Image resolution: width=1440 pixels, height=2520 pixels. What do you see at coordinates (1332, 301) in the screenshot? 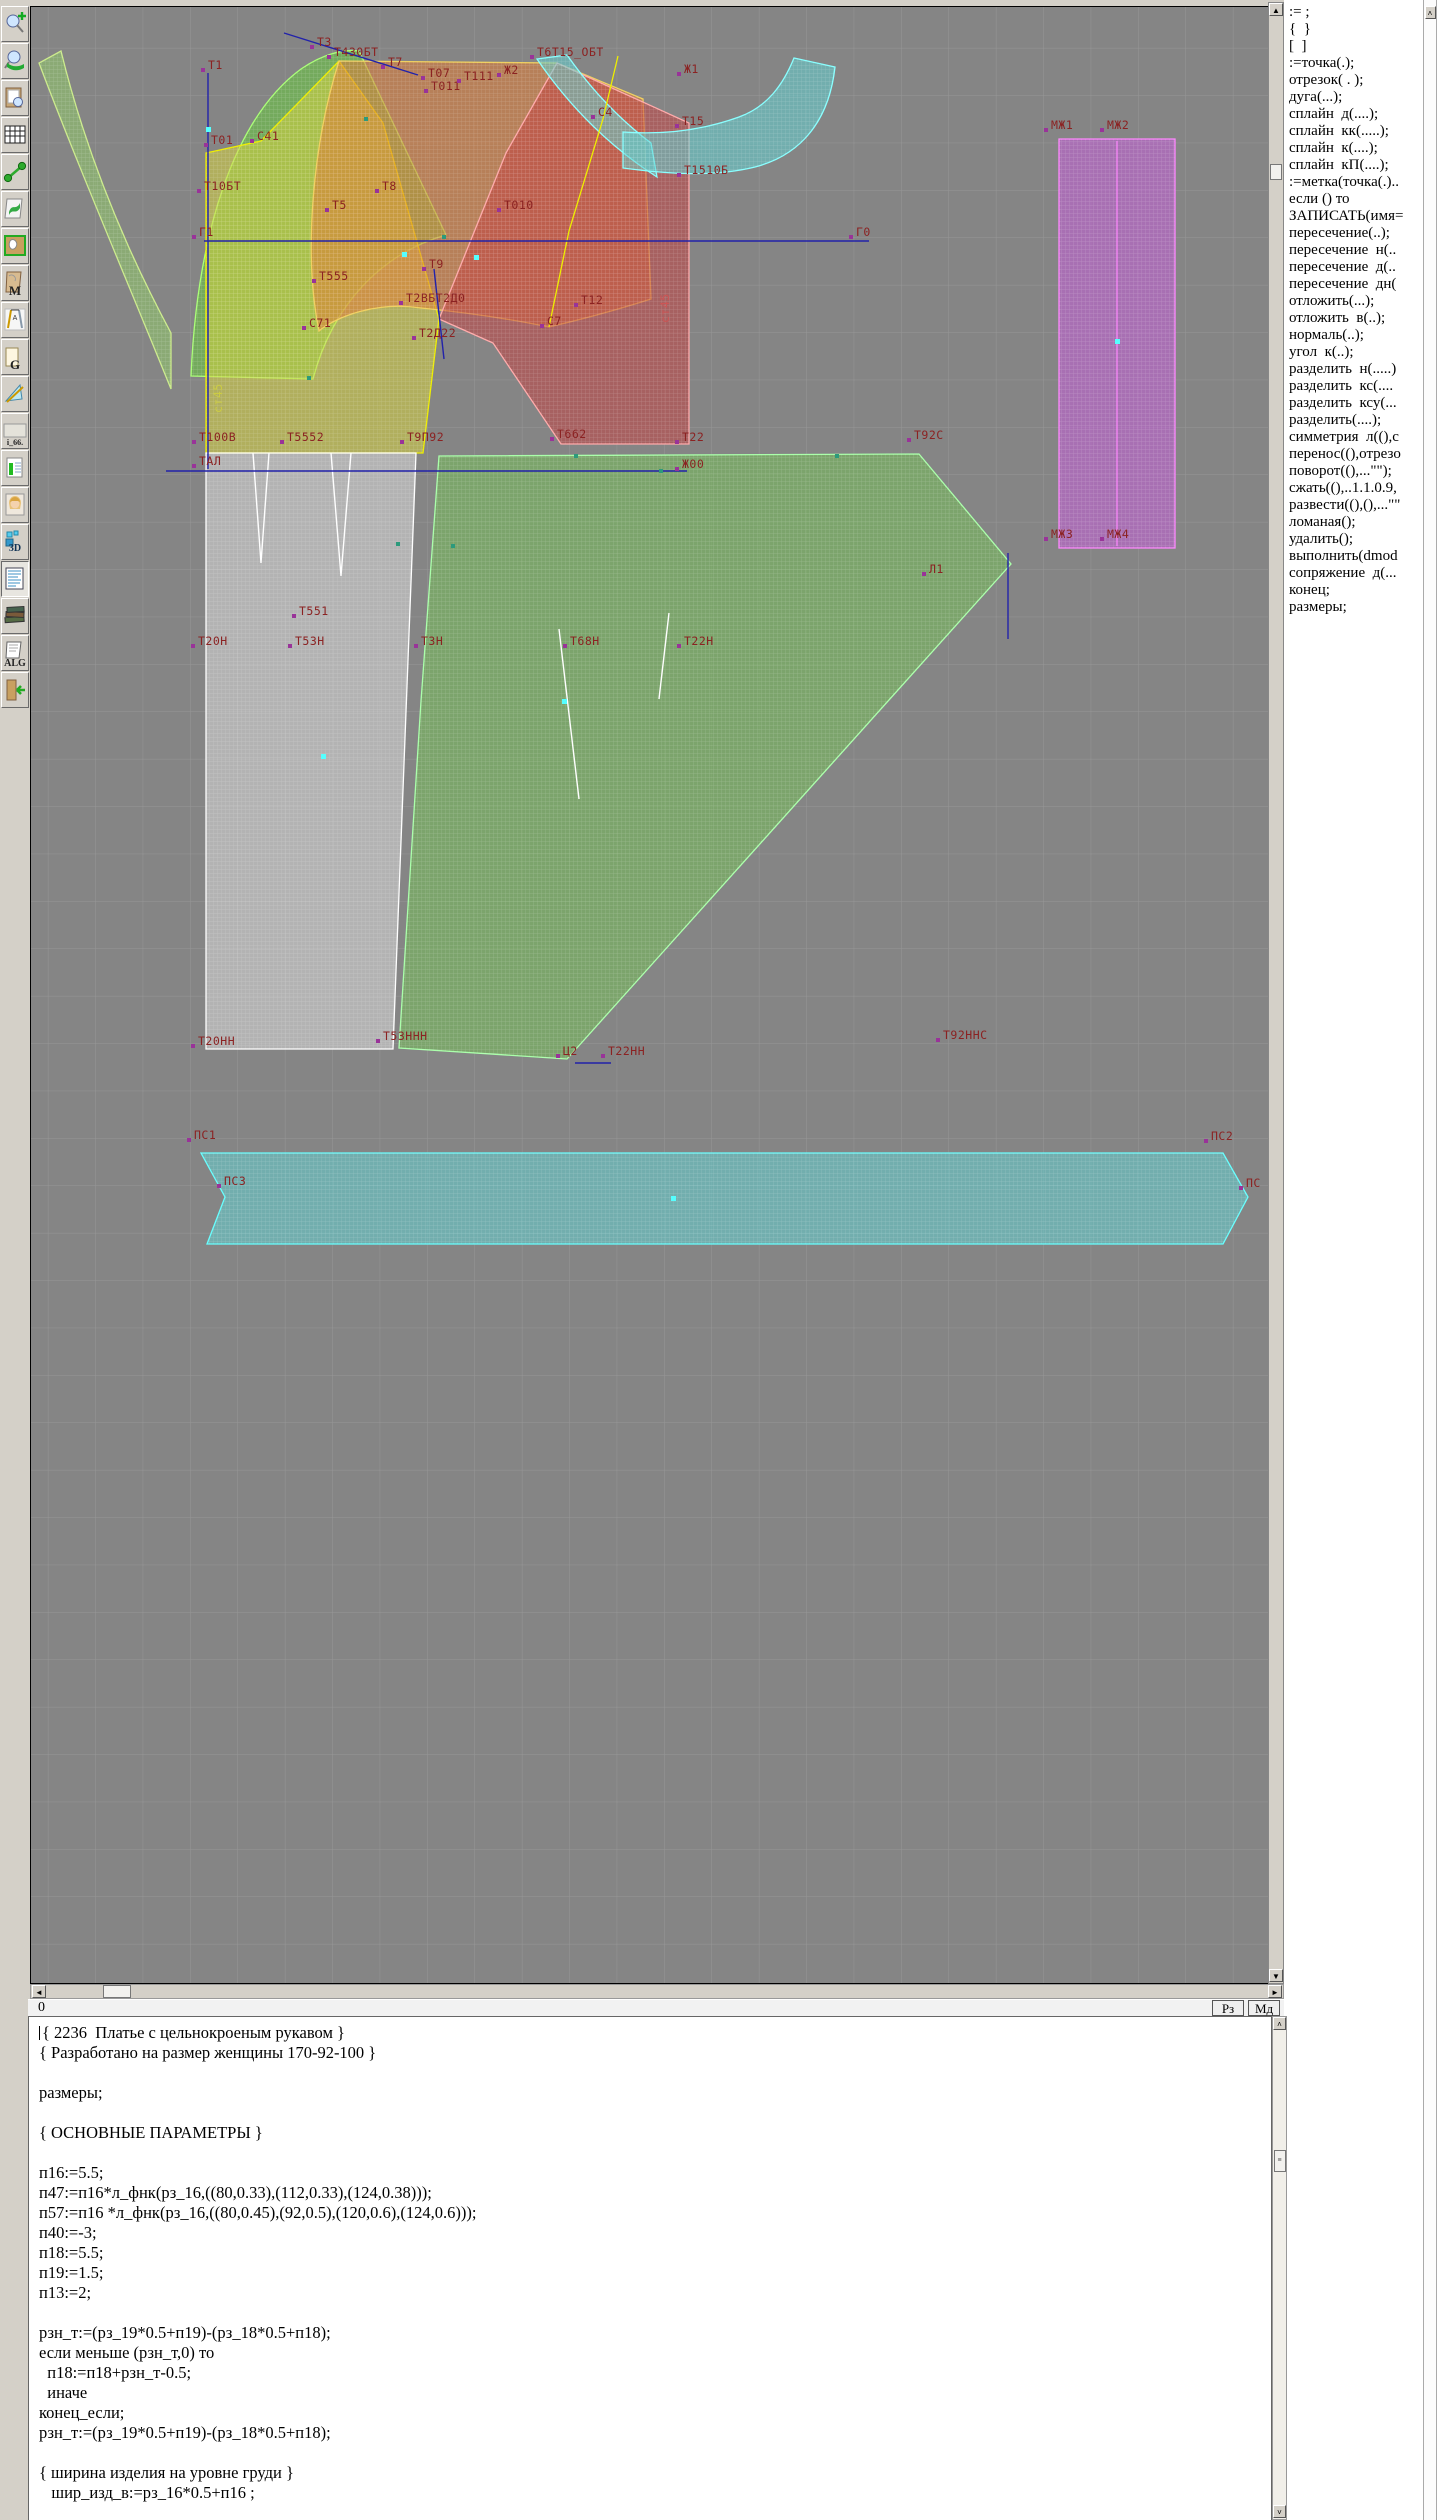
I see `command-list-item: отложить(...);` at bounding box center [1332, 301].